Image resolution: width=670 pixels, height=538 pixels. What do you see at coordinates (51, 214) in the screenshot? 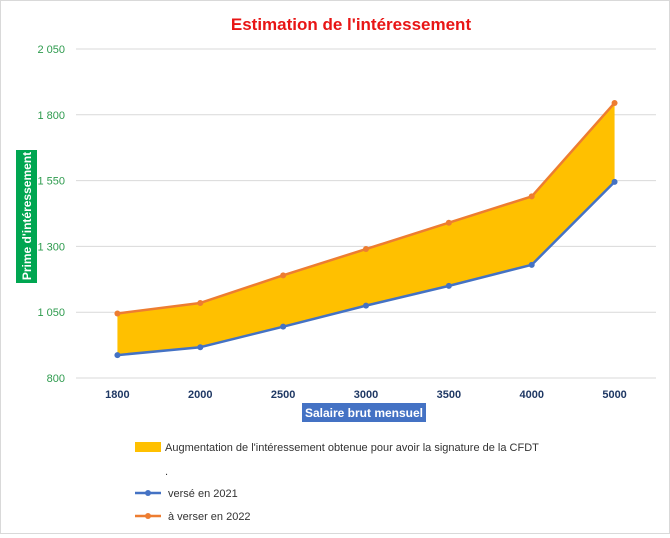
I see `y-axis-ticks: 800 1 050 1 300 1 550 1 800 2 050` at bounding box center [51, 214].